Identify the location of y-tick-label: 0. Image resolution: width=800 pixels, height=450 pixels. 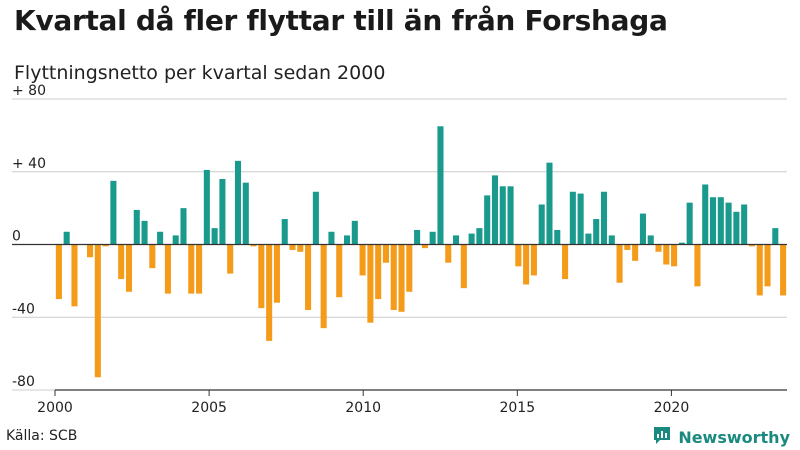
(16, 237).